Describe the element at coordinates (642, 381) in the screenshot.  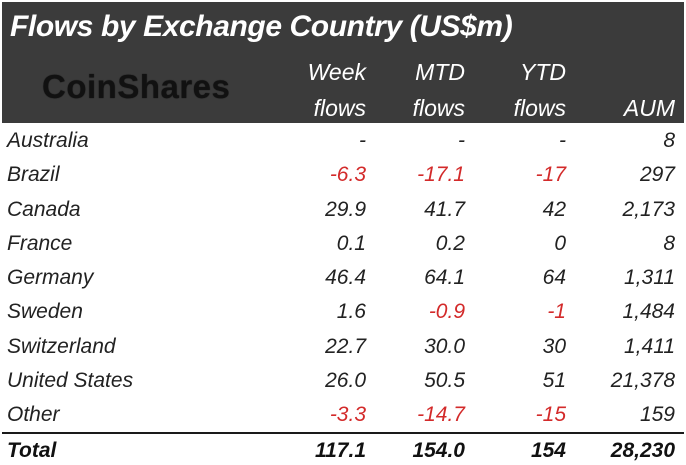
I see `aum-cell: 21,378` at that location.